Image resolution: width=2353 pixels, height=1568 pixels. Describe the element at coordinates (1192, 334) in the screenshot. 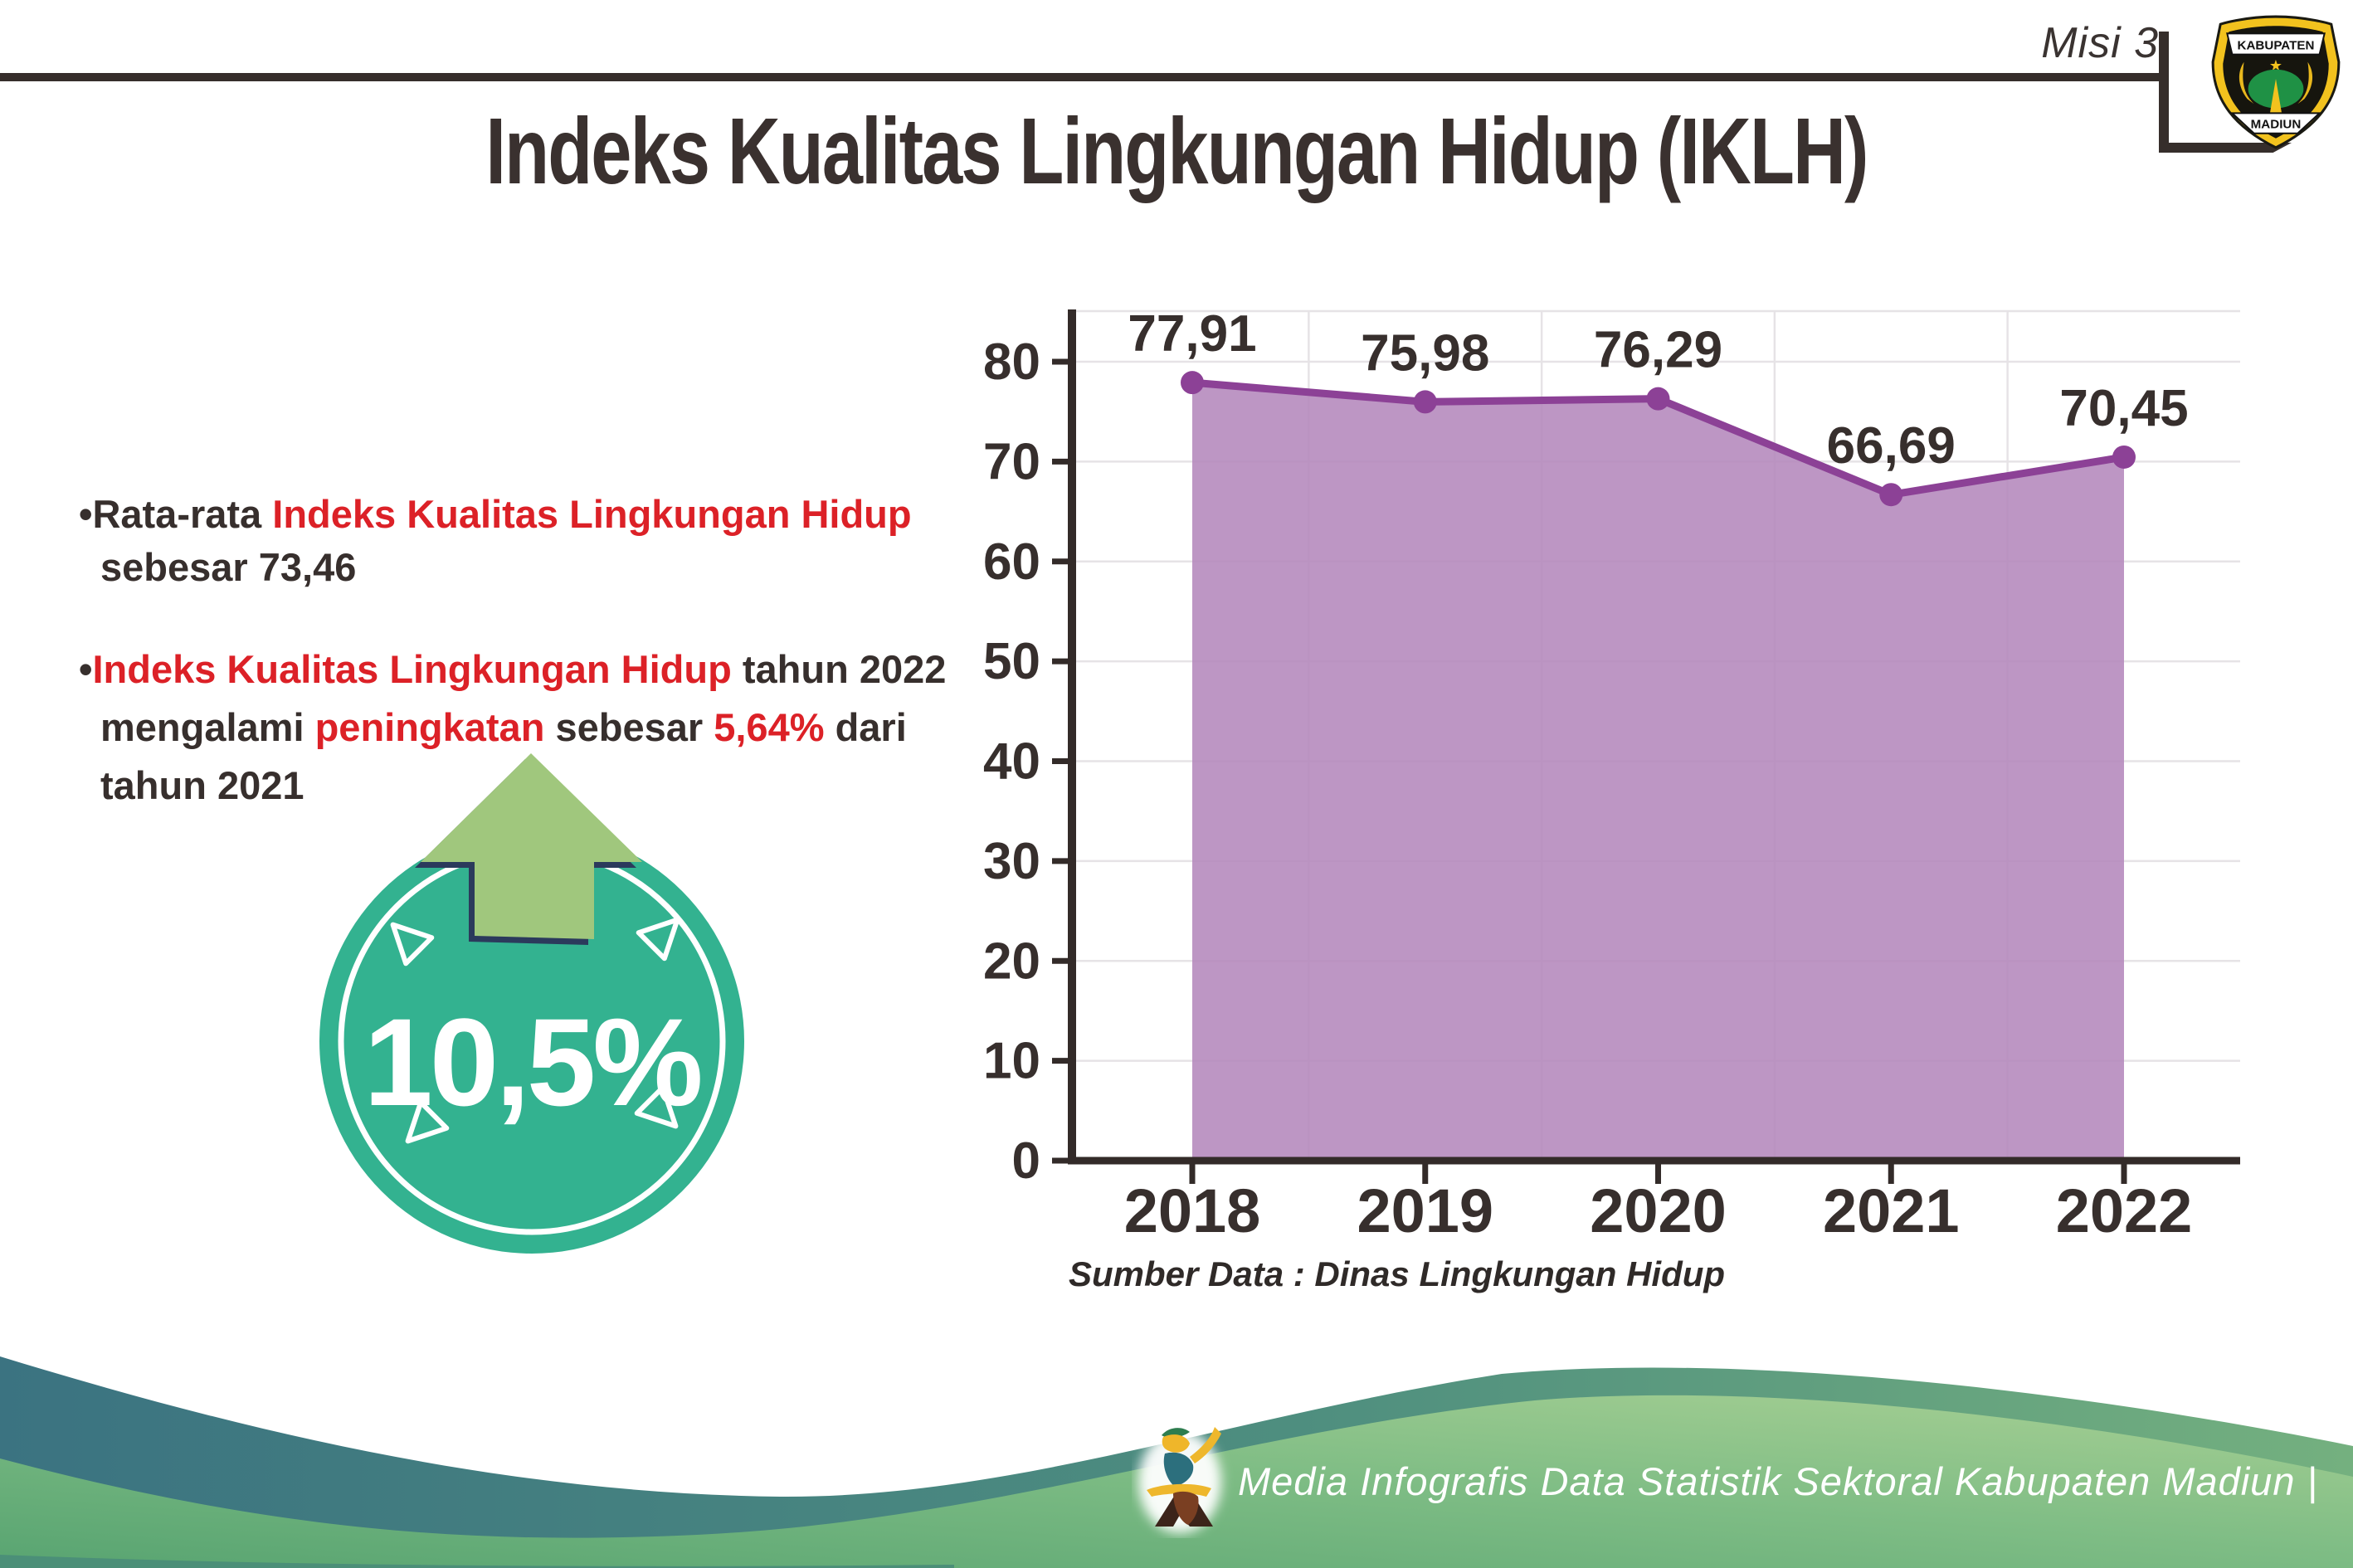

I see `chart-value-label: 77,91` at that location.